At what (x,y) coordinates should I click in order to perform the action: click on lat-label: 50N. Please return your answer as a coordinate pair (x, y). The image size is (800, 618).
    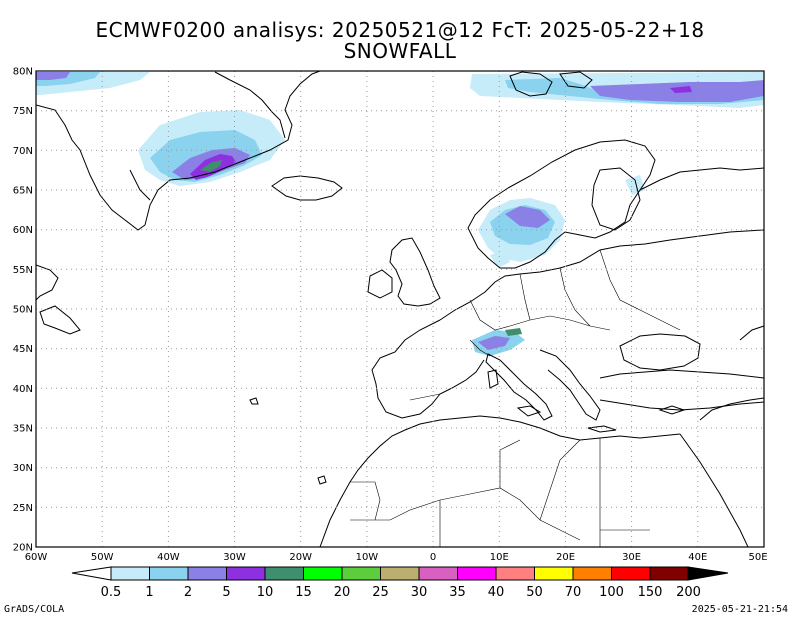
    Looking at the image, I should click on (23, 310).